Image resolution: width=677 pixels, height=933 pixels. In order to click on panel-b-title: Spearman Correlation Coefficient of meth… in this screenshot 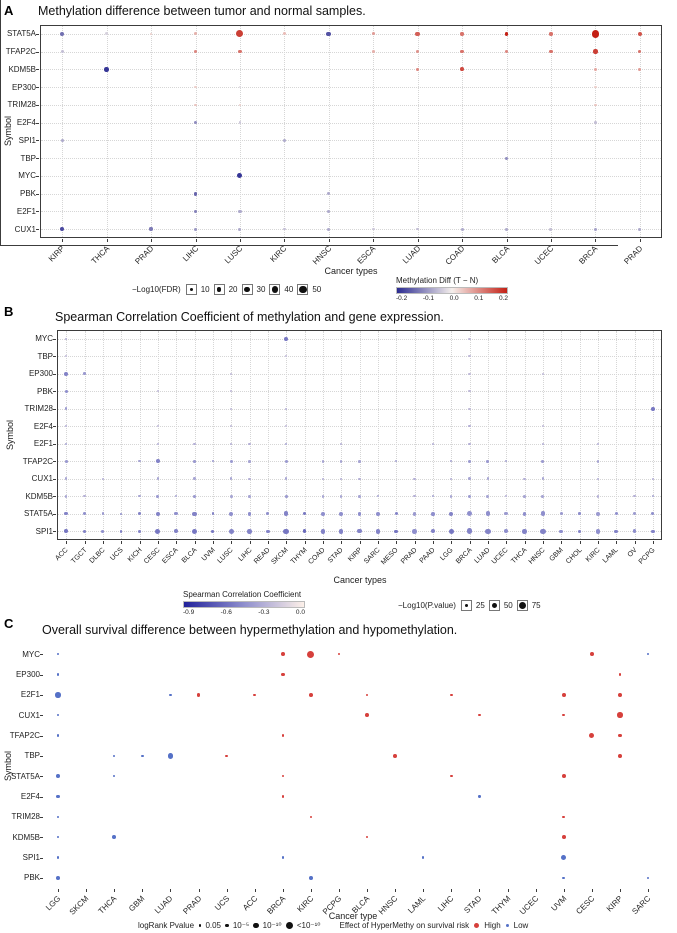, I will do `click(249, 317)`.